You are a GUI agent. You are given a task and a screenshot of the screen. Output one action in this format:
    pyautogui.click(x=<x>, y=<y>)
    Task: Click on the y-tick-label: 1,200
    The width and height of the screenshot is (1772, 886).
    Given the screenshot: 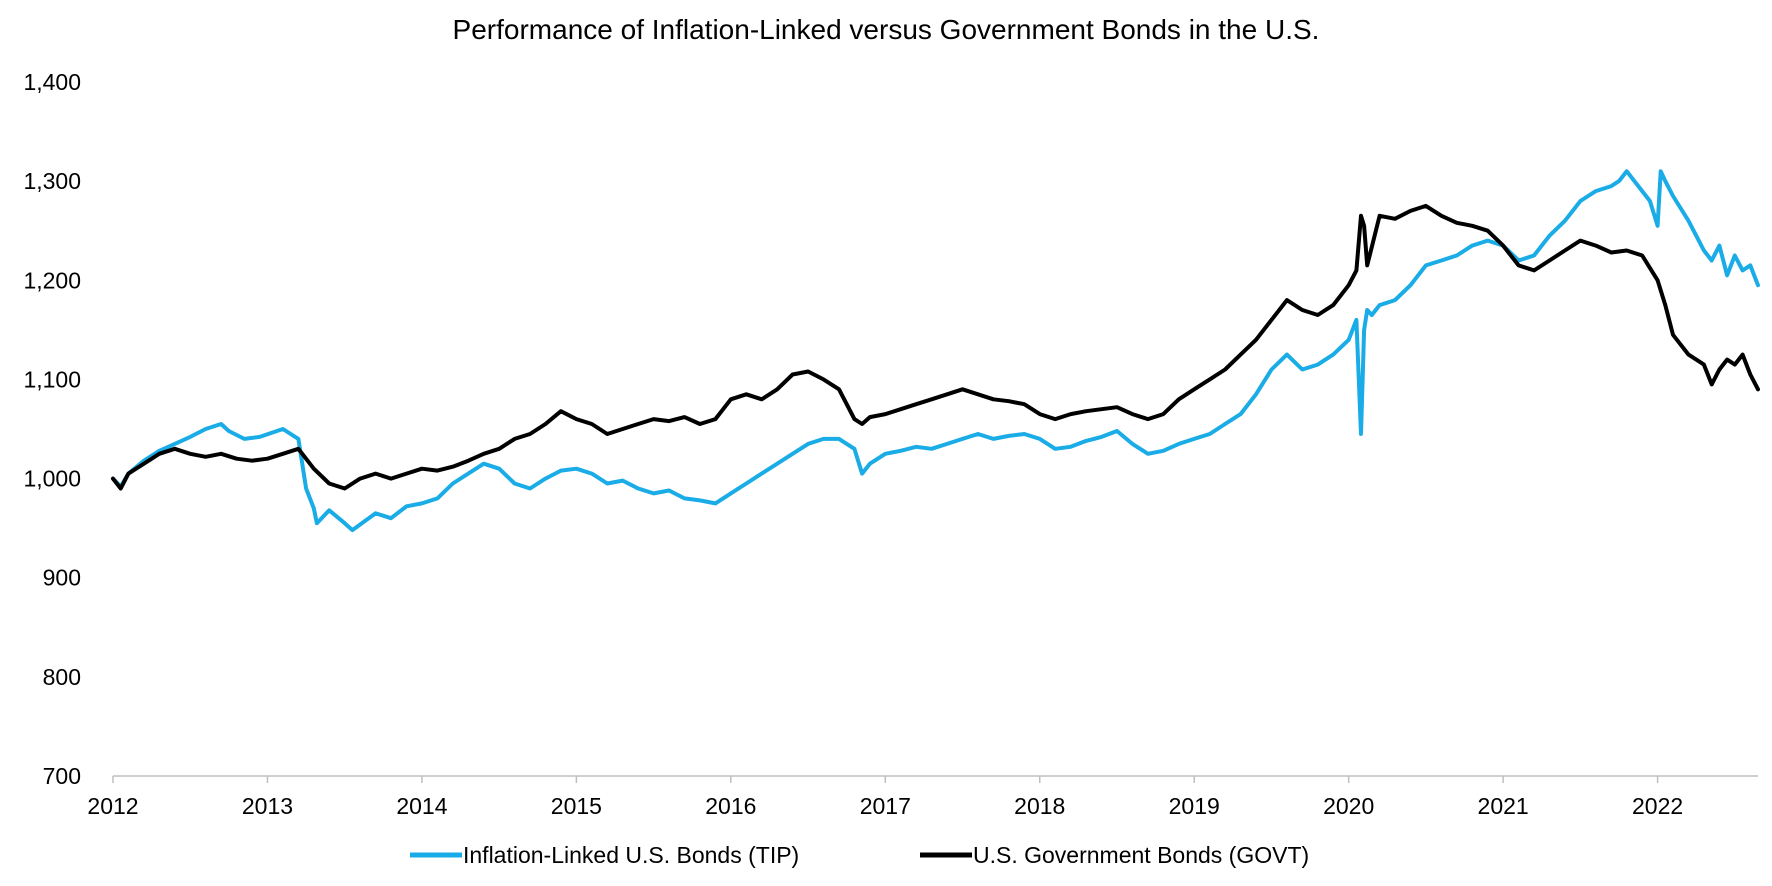 What is the action you would take?
    pyautogui.click(x=52, y=280)
    